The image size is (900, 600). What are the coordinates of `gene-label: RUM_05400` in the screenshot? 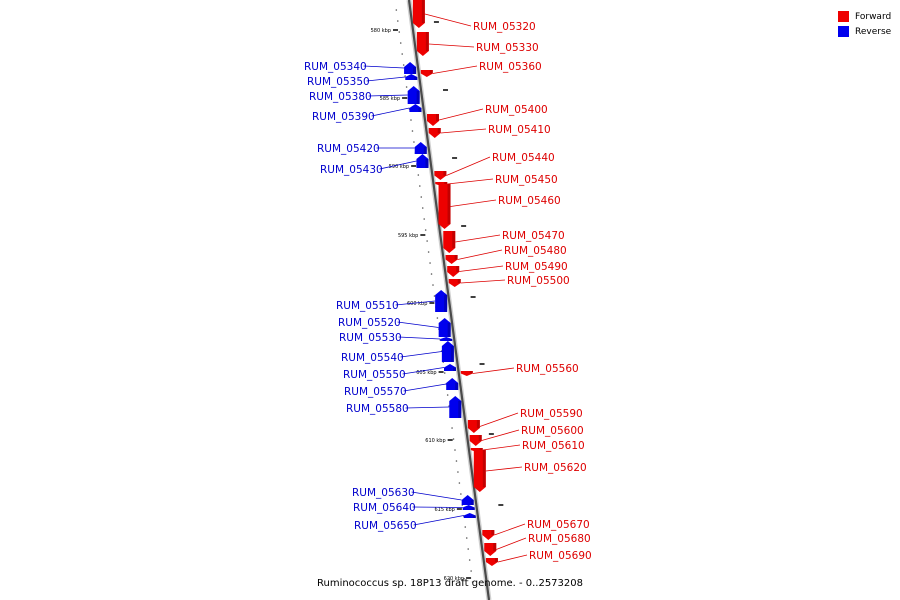 It's located at (516, 110).